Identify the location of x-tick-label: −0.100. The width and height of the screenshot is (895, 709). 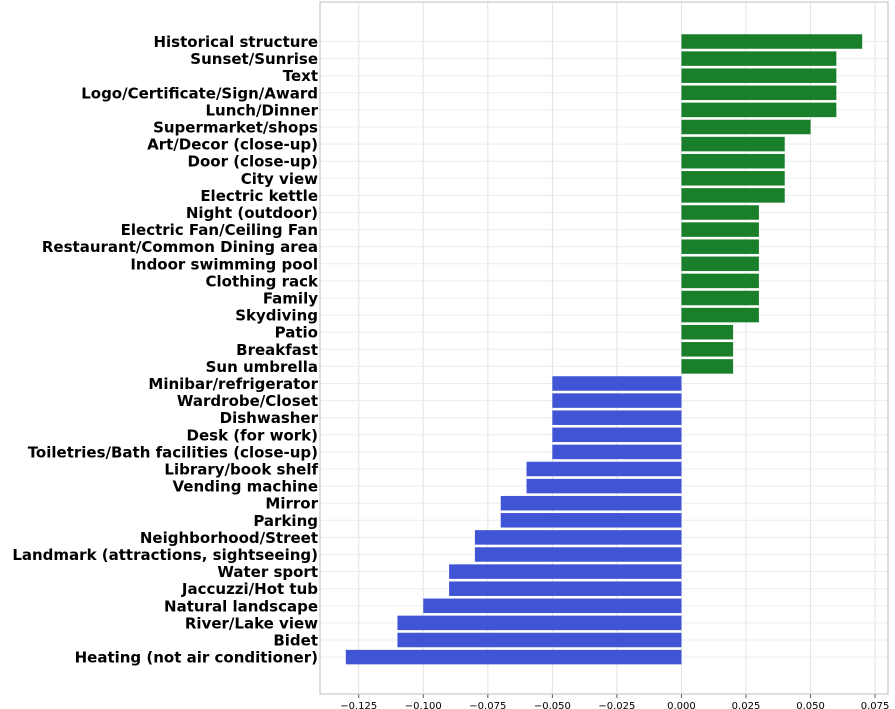
(423, 705).